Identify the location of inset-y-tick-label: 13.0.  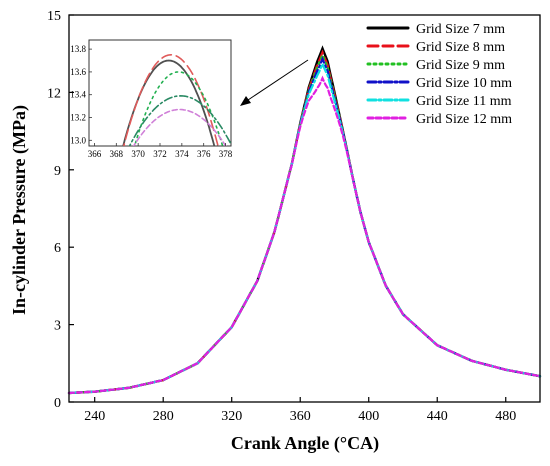
(78, 140).